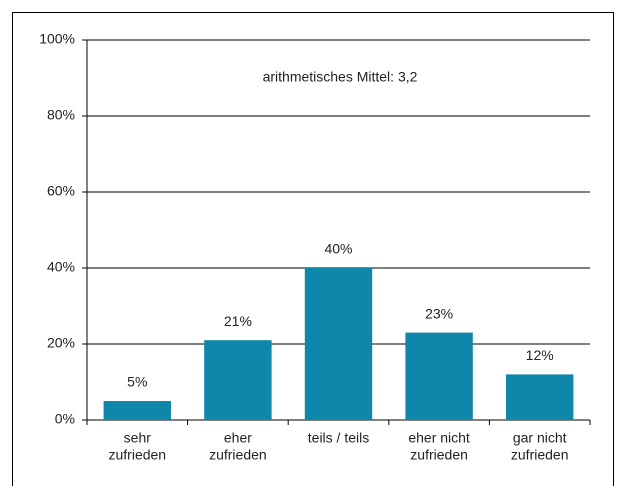  I want to click on y-tick-label: 40%, so click(61, 267).